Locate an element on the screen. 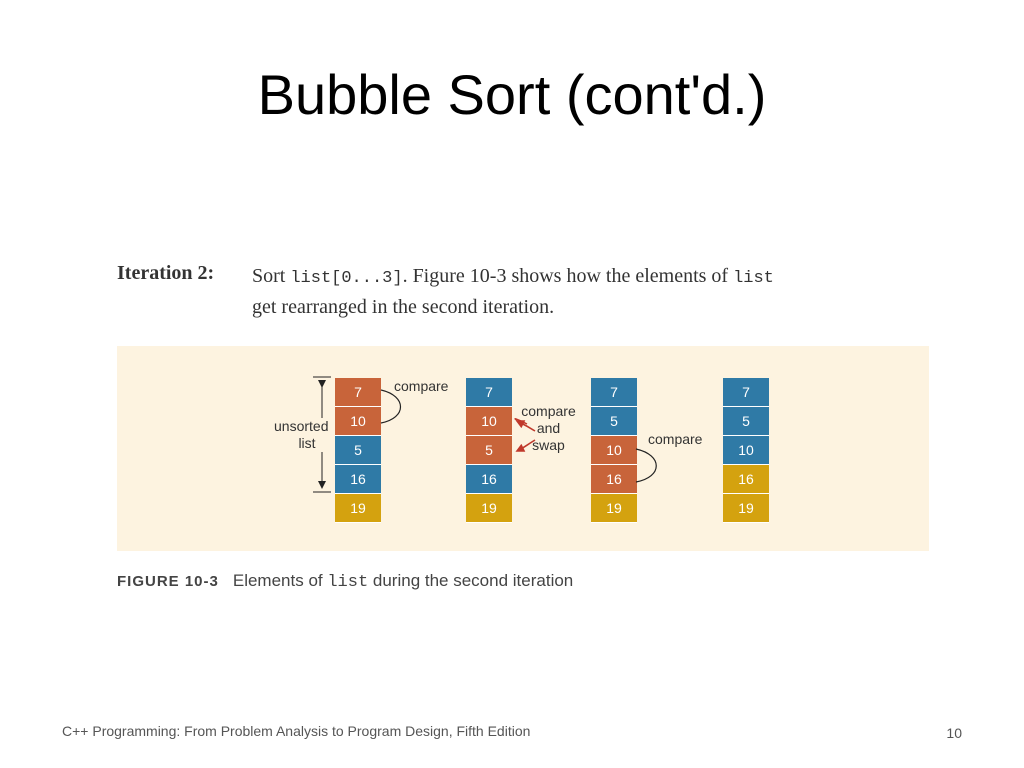 This screenshot has height=768, width=1024. unsorted-label-line-1: unsorted is located at coordinates (301, 426).